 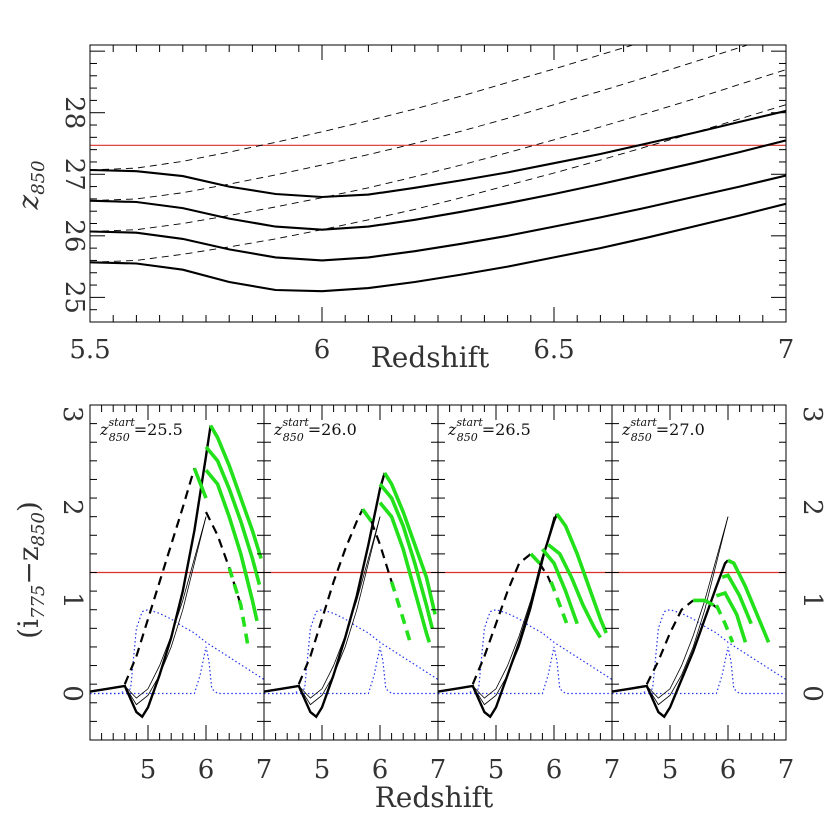 I want to click on top-y-tick-label: 25, so click(x=74, y=297).